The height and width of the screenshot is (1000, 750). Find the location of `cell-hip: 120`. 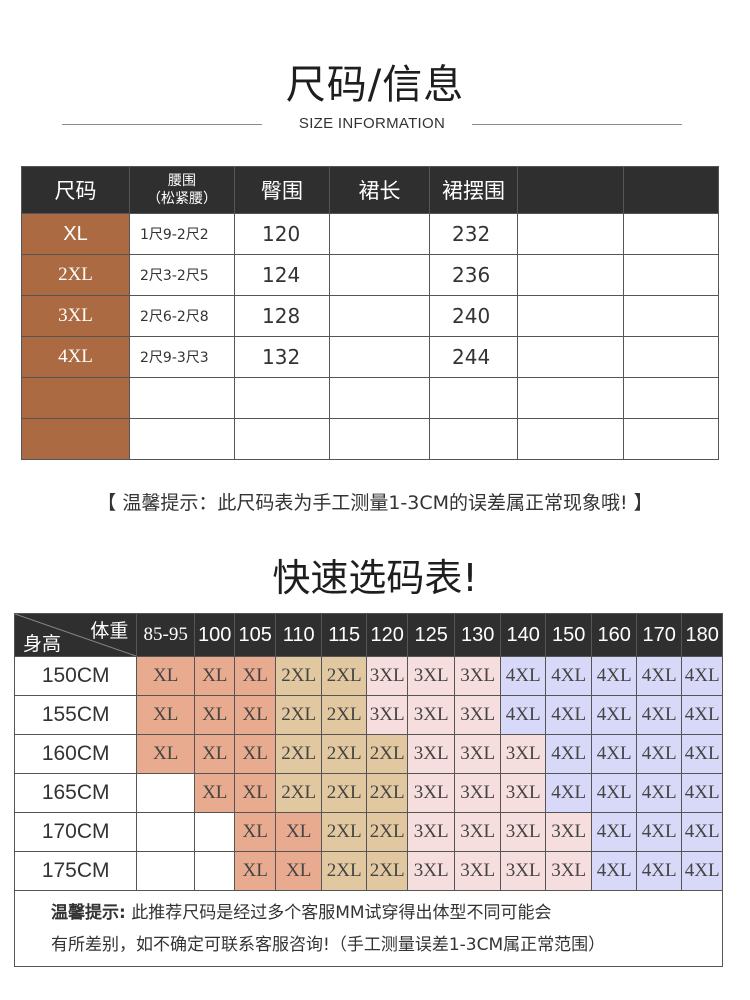

cell-hip: 120 is located at coordinates (282, 234).